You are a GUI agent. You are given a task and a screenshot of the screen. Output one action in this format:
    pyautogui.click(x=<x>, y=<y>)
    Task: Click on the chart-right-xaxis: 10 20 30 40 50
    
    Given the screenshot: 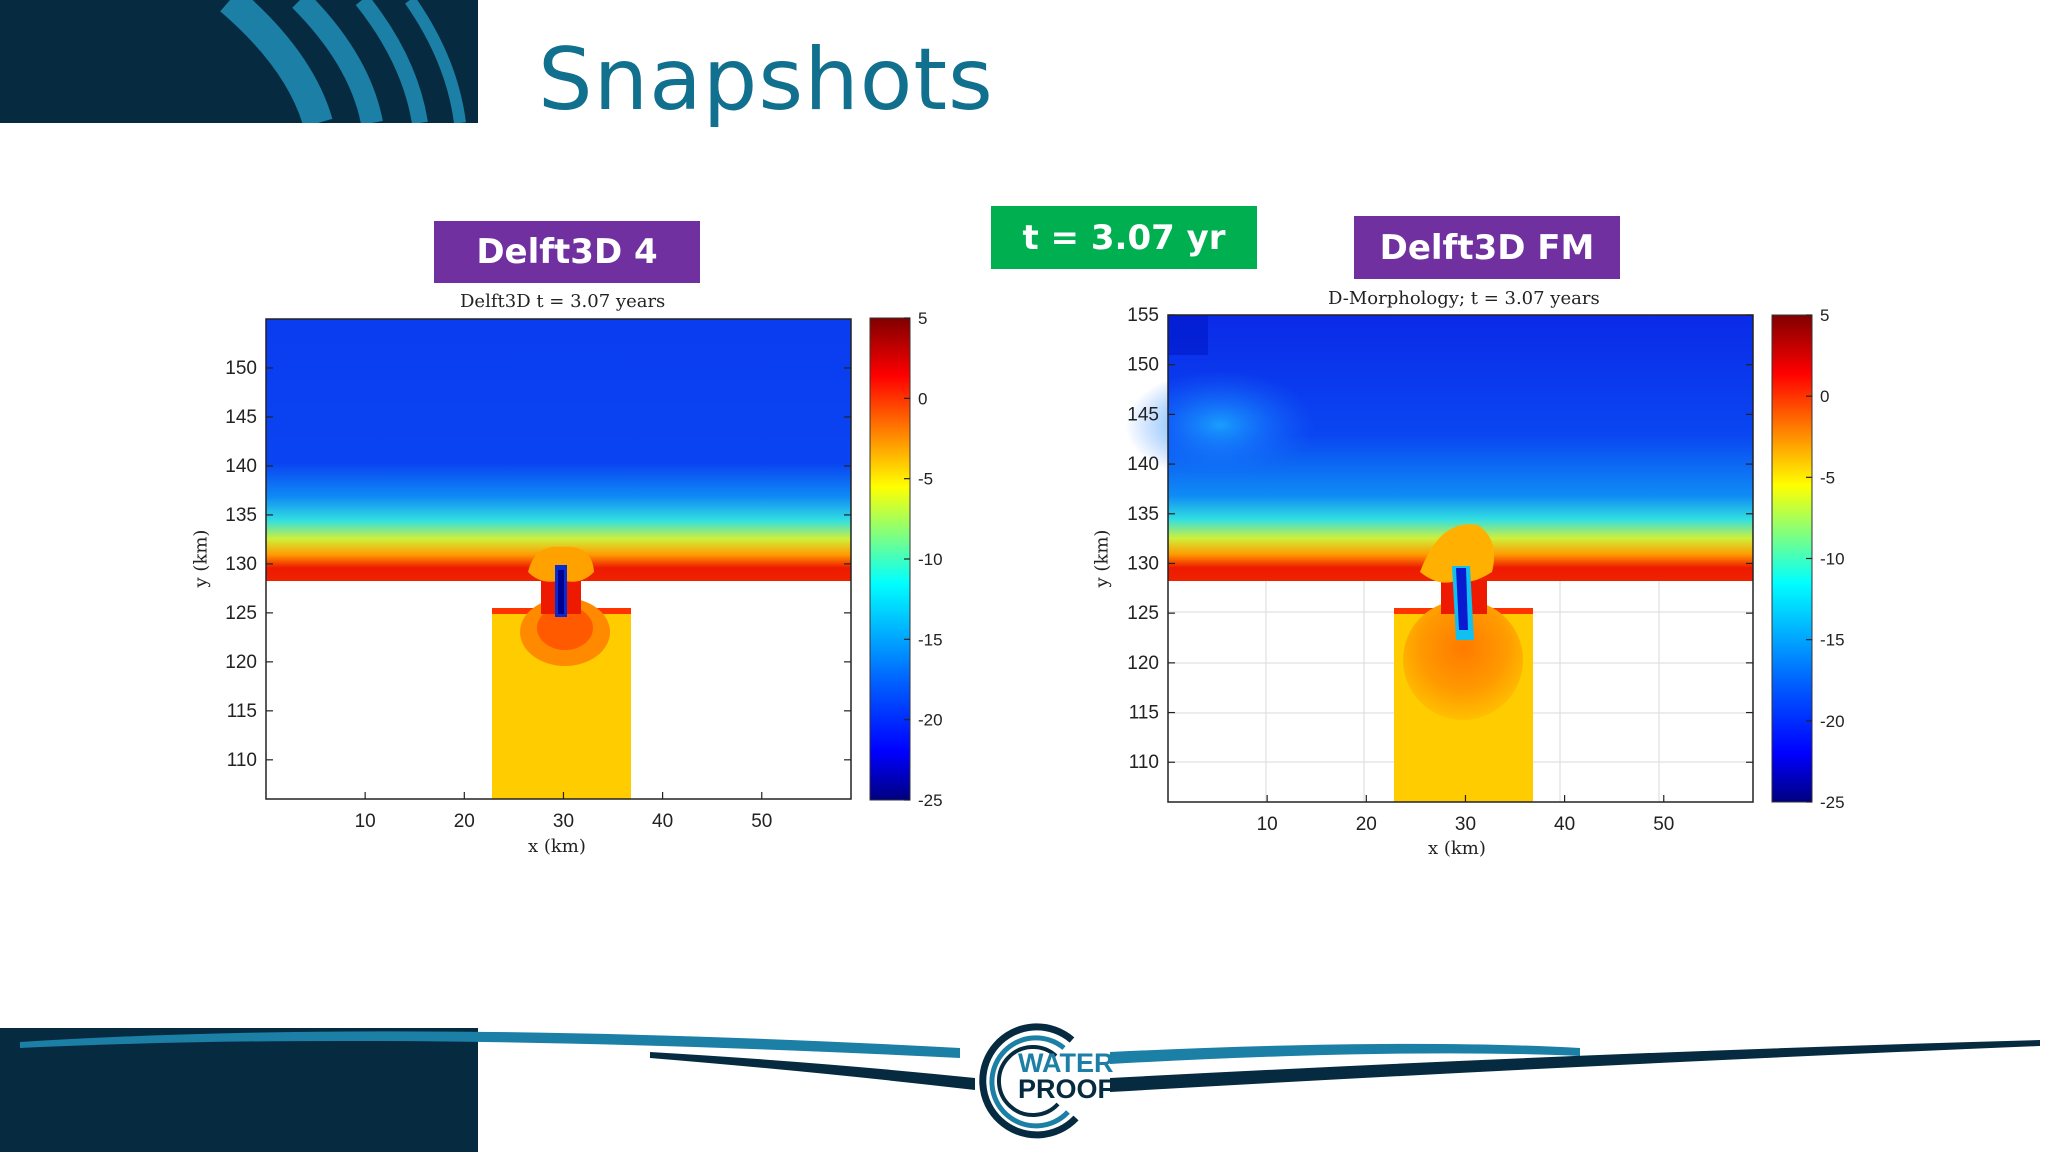 What is the action you would take?
    pyautogui.click(x=1465, y=815)
    